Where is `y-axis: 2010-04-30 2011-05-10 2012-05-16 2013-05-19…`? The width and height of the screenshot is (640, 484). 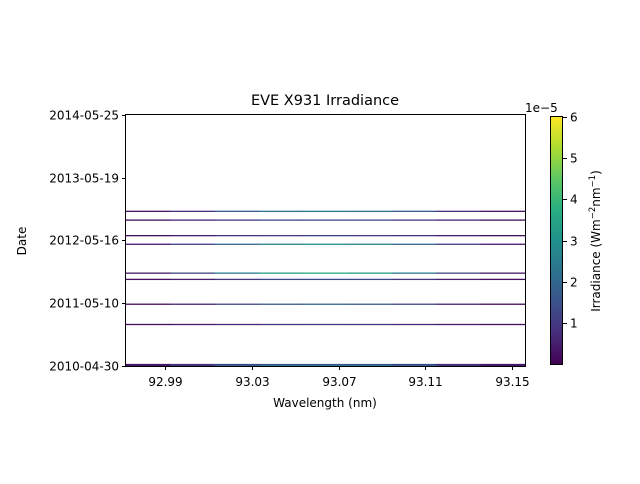
y-axis: 2010-04-30 2011-05-10 2012-05-16 2013-05-19… is located at coordinates (87, 241).